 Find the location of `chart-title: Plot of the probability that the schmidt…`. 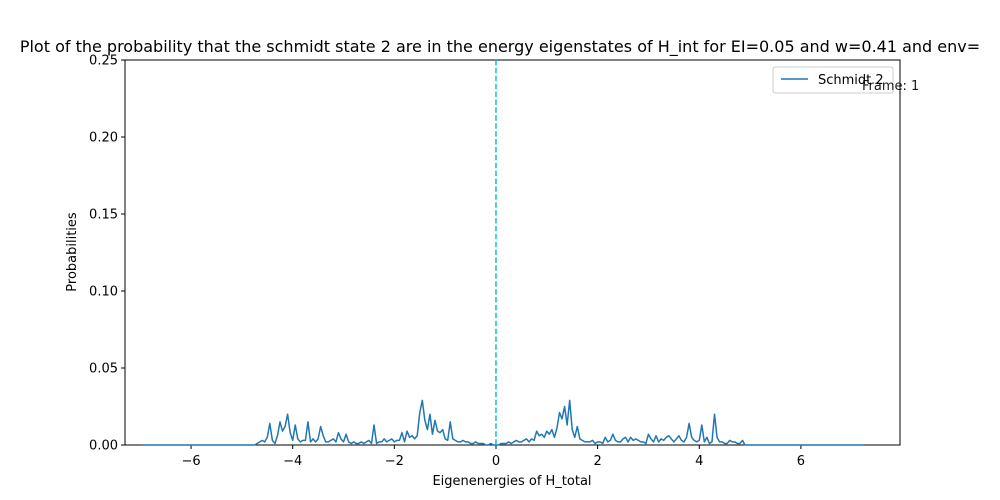

chart-title: Plot of the probability that the schmidt… is located at coordinates (500, 47).